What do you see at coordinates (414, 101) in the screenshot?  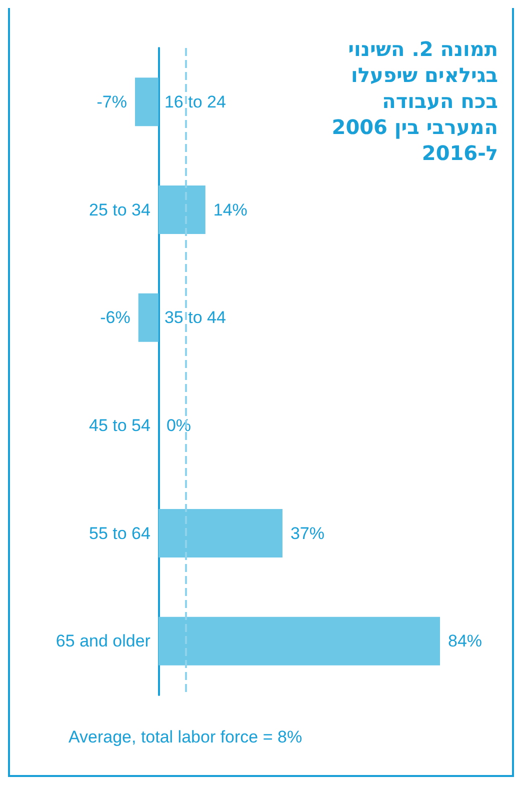 I see `text: תמונה 2. השינוי בגילאים שיפעלו בכח העבודה המערבי בין 2006 ל-2016` at bounding box center [414, 101].